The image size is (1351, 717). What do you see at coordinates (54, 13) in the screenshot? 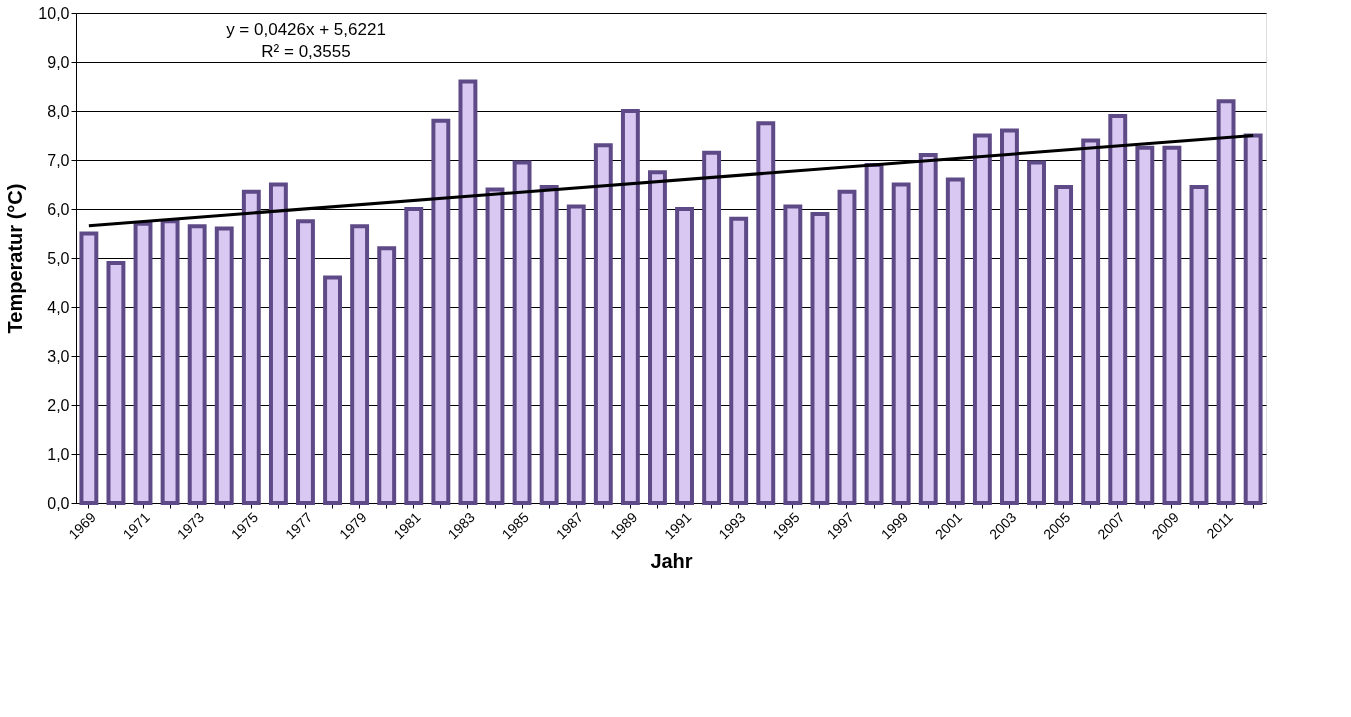
I see `y-tick-label: 10,0` at bounding box center [54, 13].